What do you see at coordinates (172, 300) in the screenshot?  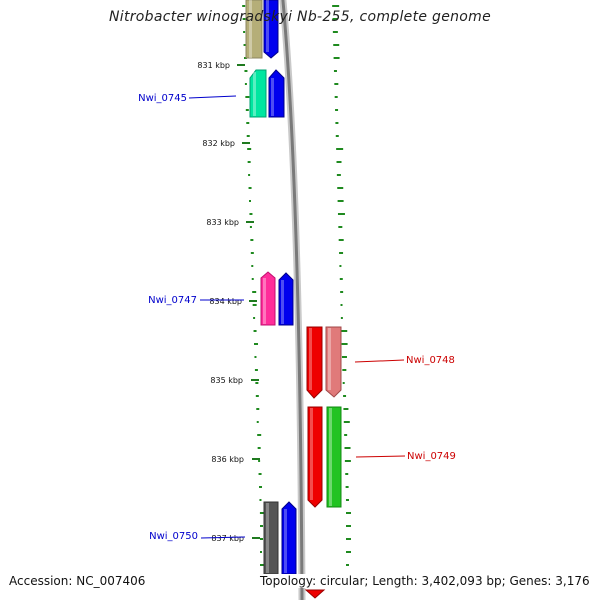 I see `gene-label-nwi-0747: Nwi_0747` at bounding box center [172, 300].